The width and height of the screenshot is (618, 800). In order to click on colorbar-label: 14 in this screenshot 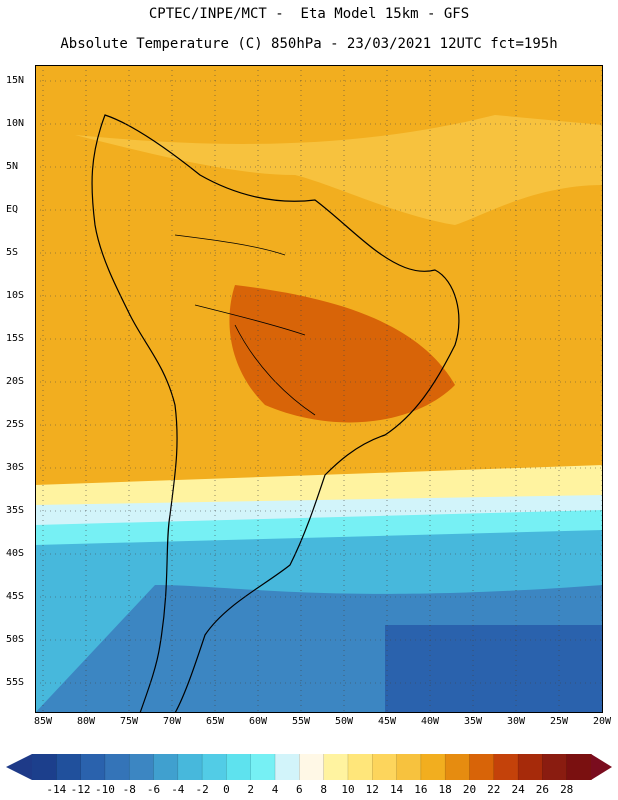, I will do `click(396, 789)`.